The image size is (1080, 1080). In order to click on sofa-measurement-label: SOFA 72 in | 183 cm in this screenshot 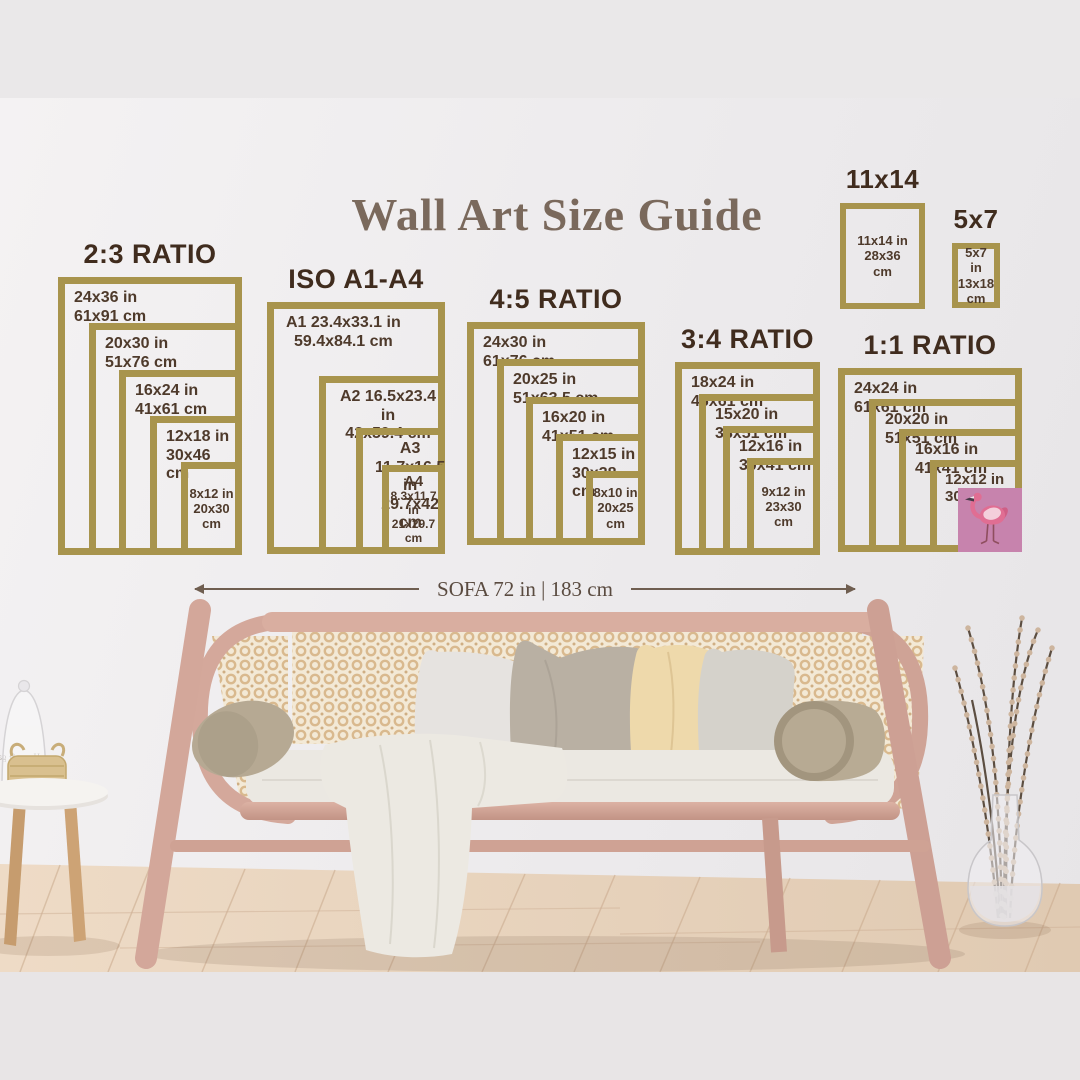, I will do `click(525, 588)`.